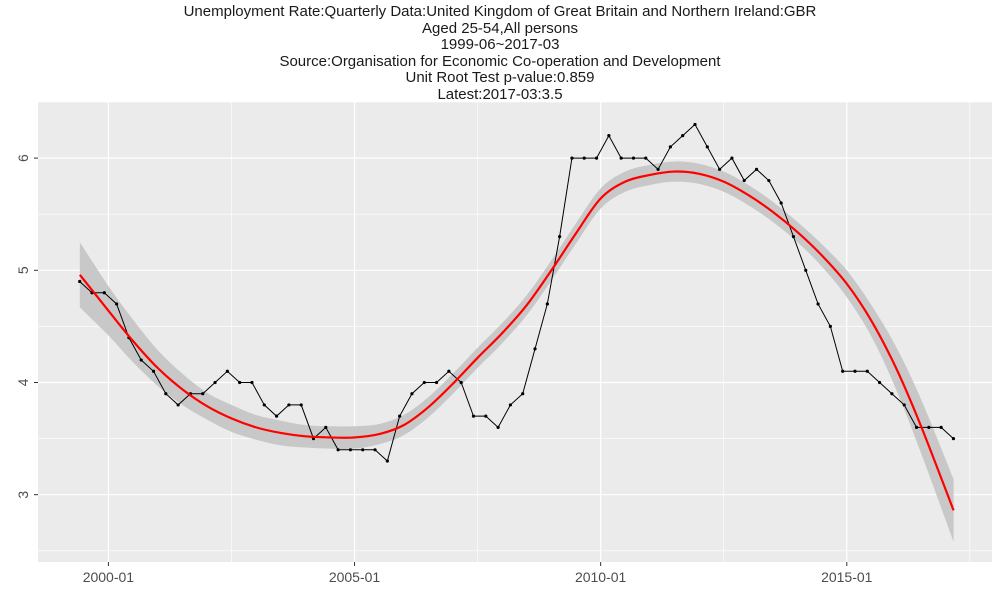 The height and width of the screenshot is (600, 1000). What do you see at coordinates (109, 577) in the screenshot?
I see `x-tick-label: 2000-01` at bounding box center [109, 577].